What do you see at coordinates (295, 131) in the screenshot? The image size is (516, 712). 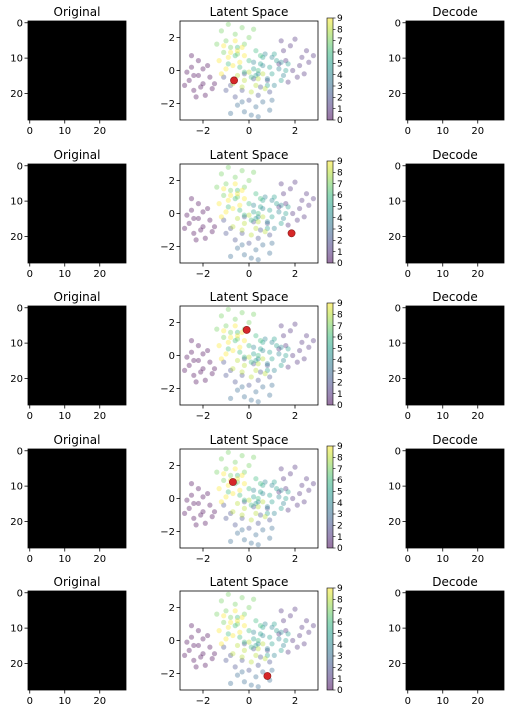 I see `x-tick-label: 2` at bounding box center [295, 131].